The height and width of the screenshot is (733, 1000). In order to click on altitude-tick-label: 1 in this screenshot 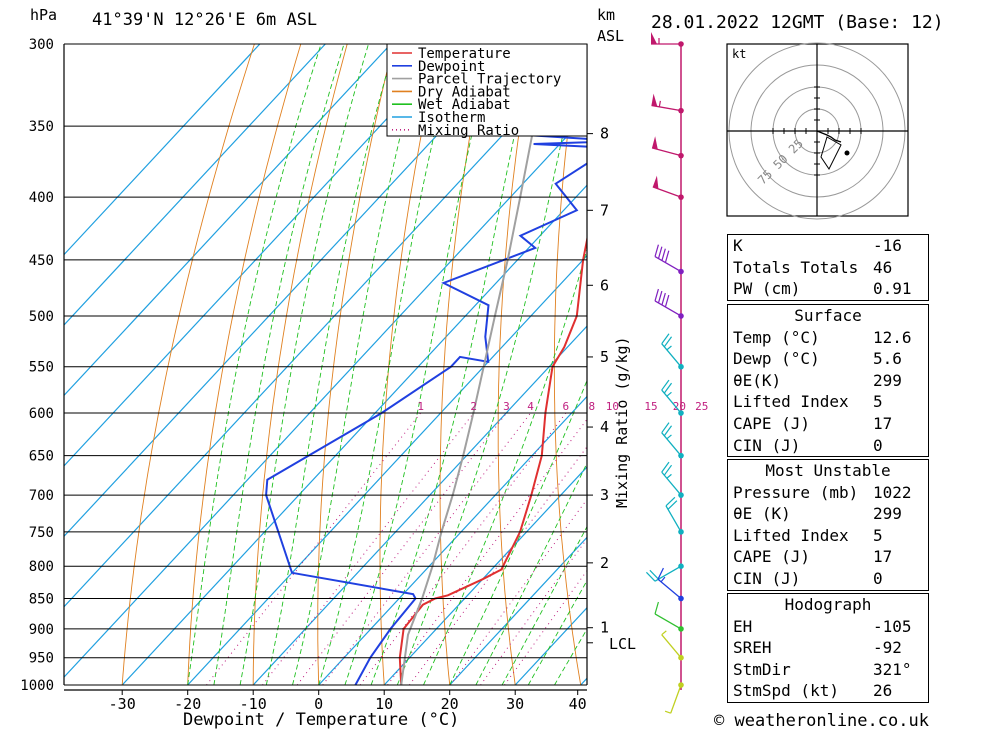, I will do `click(604, 628)`.